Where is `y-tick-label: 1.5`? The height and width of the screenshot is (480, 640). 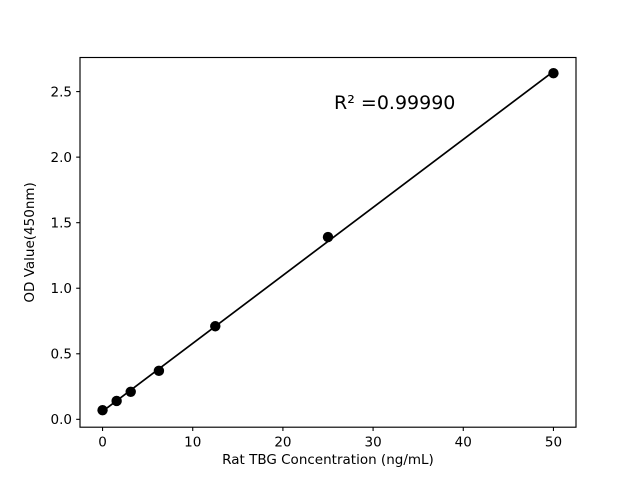 y-tick-label: 1.5 is located at coordinates (61, 223).